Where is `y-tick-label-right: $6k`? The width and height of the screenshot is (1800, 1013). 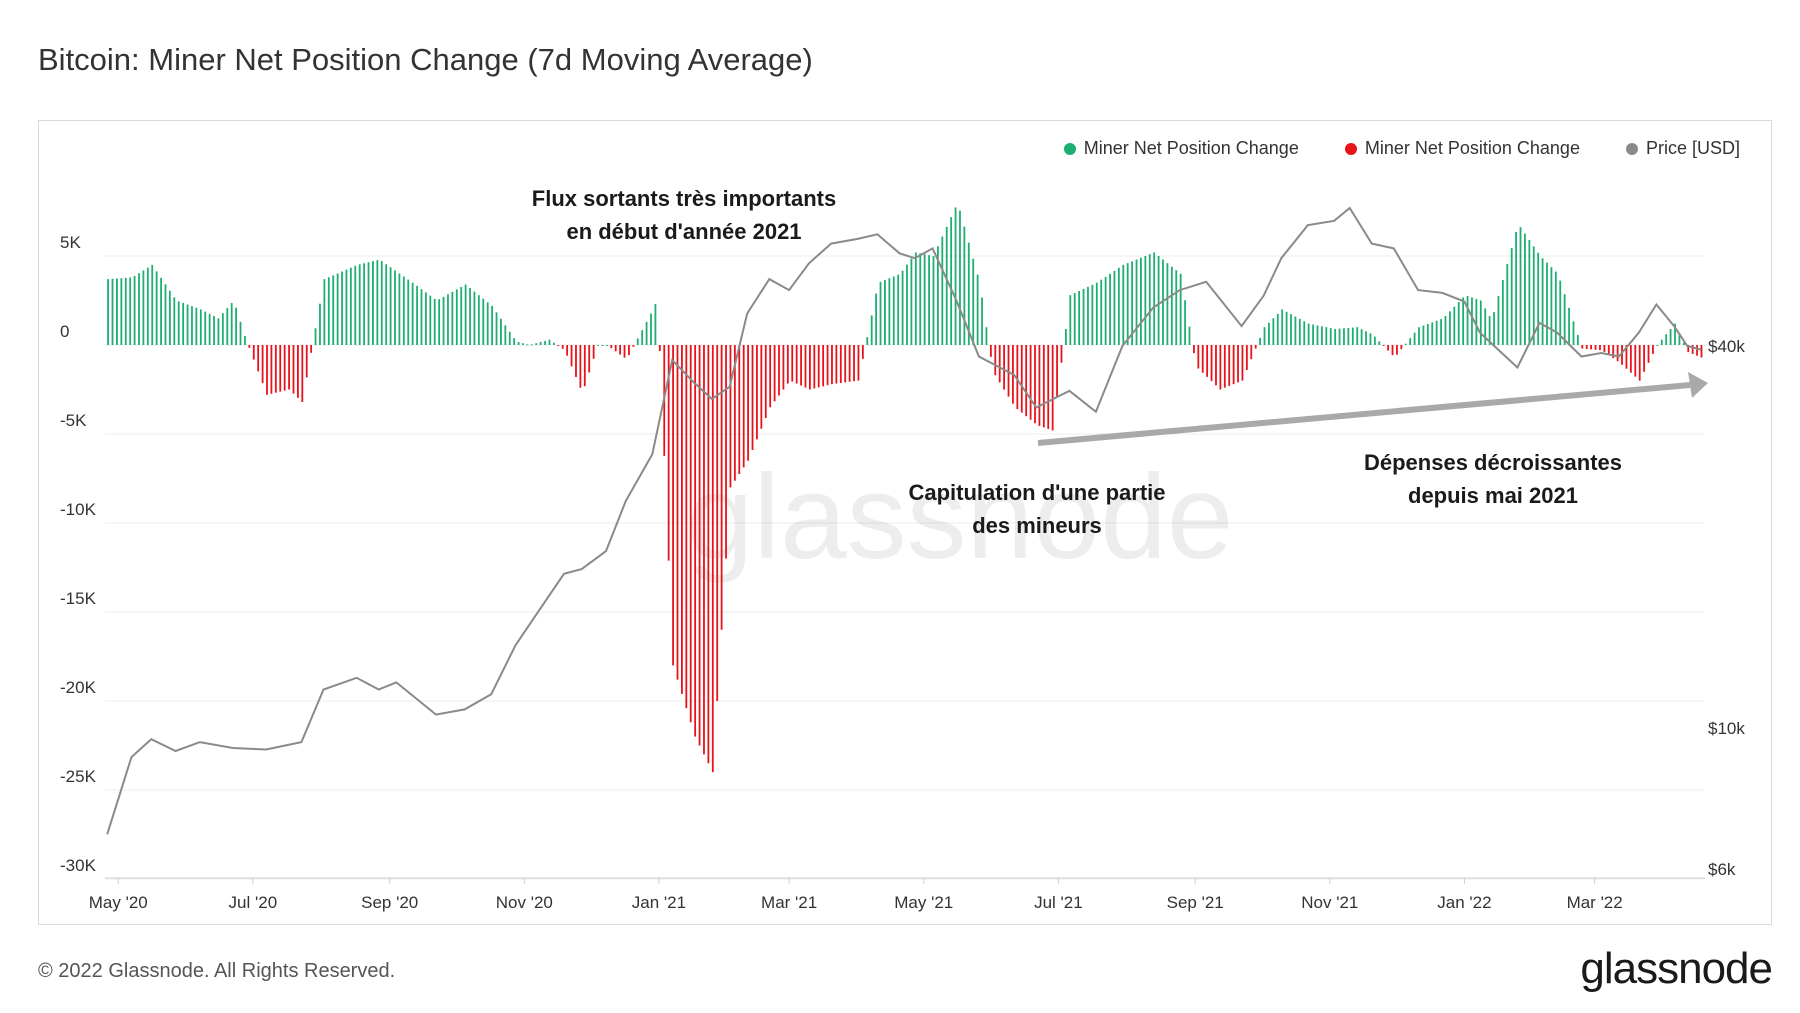
y-tick-label-right: $6k is located at coordinates (1722, 869).